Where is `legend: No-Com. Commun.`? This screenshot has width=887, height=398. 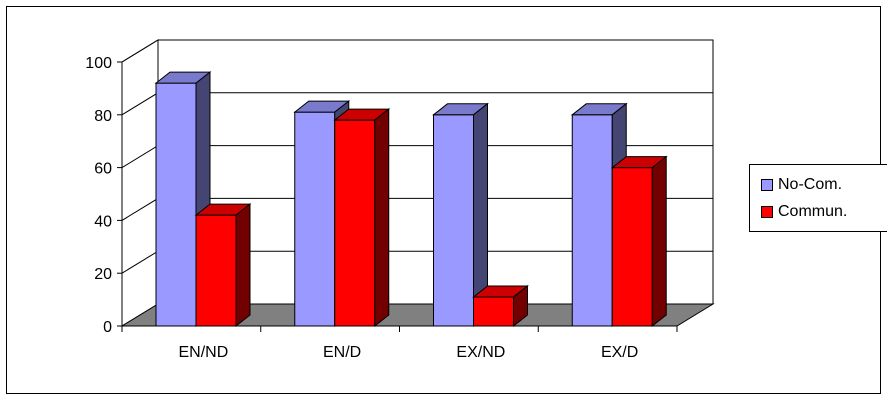 legend: No-Com. Commun. is located at coordinates (818, 198).